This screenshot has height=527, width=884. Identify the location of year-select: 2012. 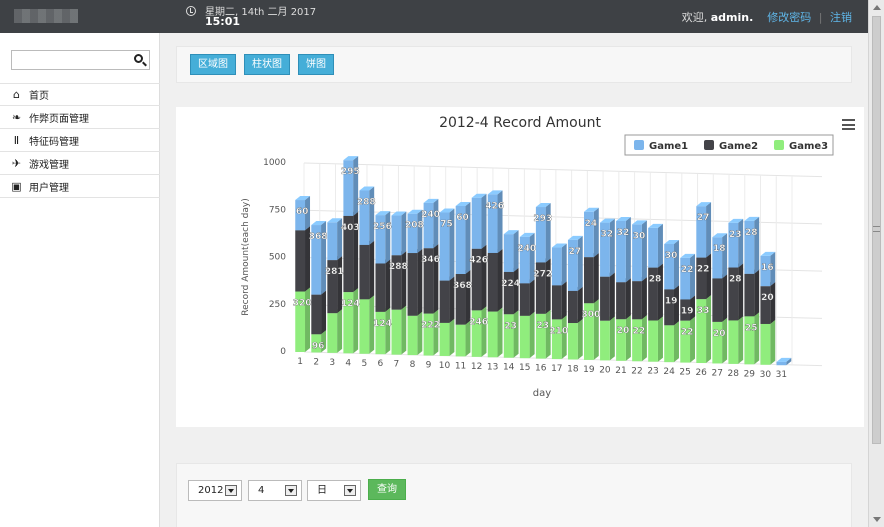
(215, 490).